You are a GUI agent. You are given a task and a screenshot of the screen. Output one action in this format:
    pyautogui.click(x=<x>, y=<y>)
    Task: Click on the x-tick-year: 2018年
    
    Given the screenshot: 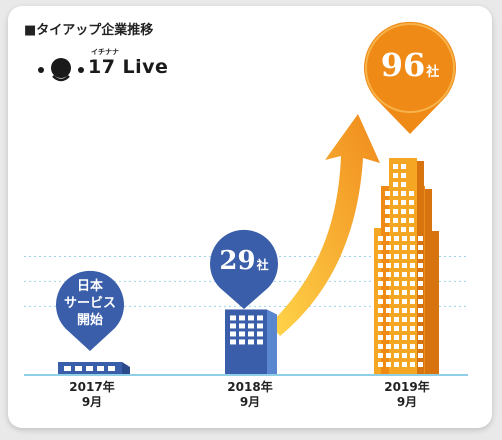 What is the action you would take?
    pyautogui.click(x=250, y=387)
    